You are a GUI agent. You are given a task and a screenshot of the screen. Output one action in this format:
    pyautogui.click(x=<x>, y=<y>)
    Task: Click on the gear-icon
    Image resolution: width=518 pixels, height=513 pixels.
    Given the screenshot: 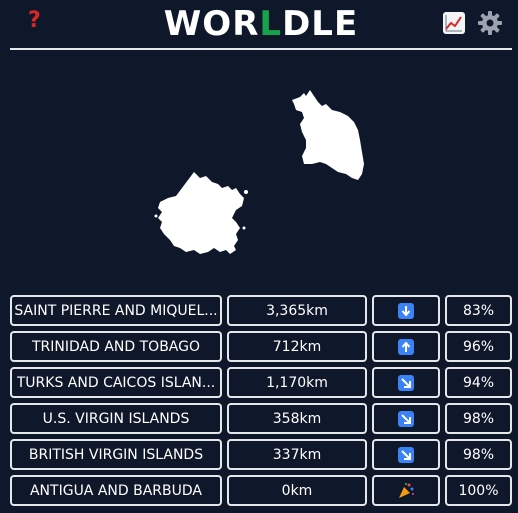 What is the action you would take?
    pyautogui.click(x=490, y=23)
    